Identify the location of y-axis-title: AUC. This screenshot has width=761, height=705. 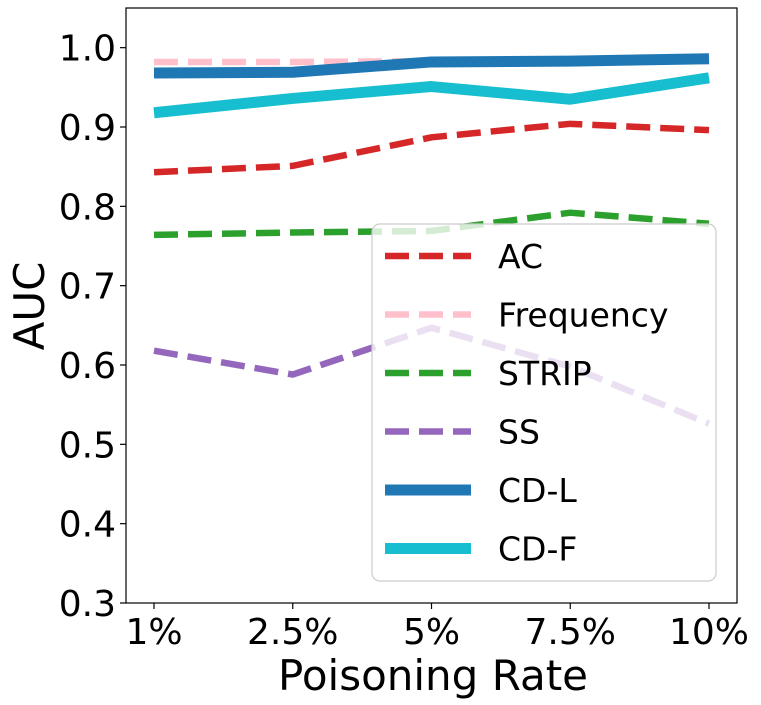
(29, 306).